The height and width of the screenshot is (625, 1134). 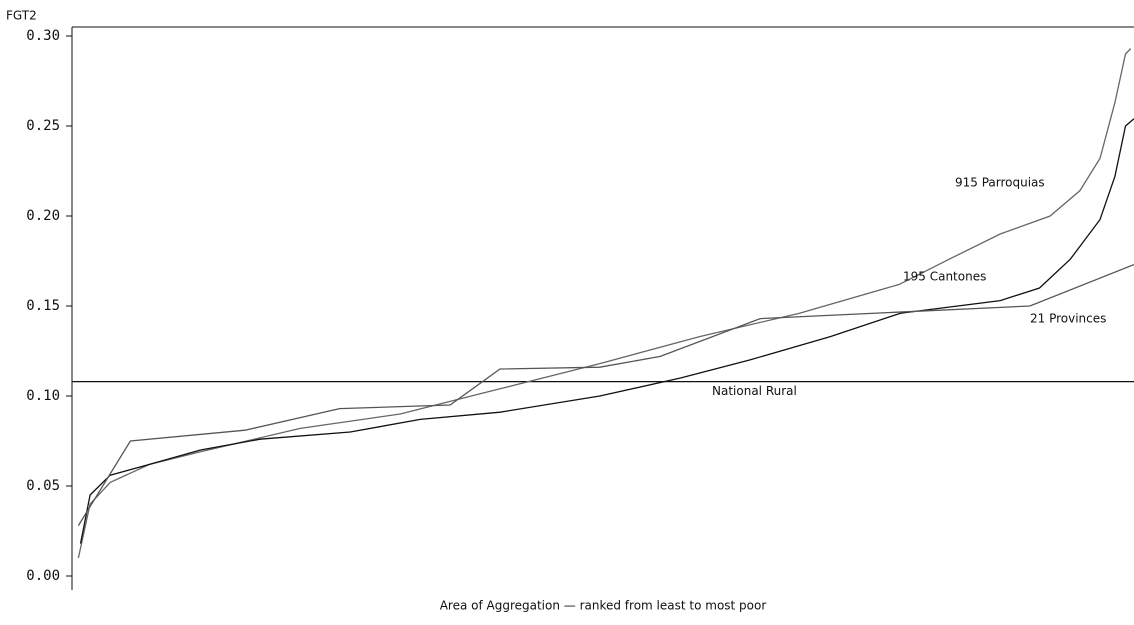 What do you see at coordinates (1000, 183) in the screenshot?
I see `series-label: 915 Parroquias` at bounding box center [1000, 183].